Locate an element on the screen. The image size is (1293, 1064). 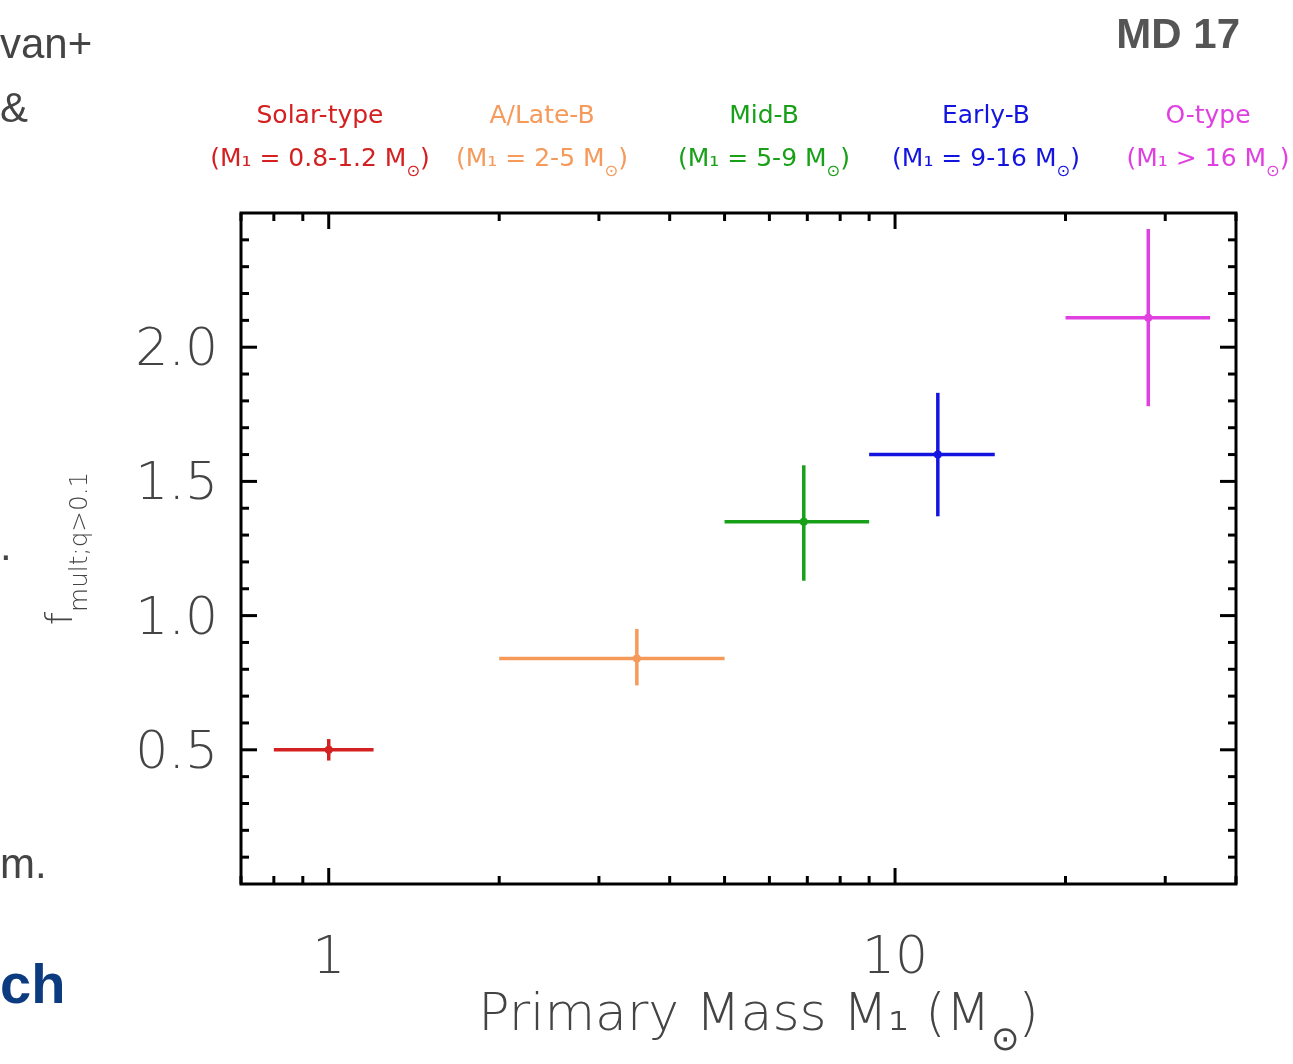
x-tick-label: 10 is located at coordinates (895, 955).